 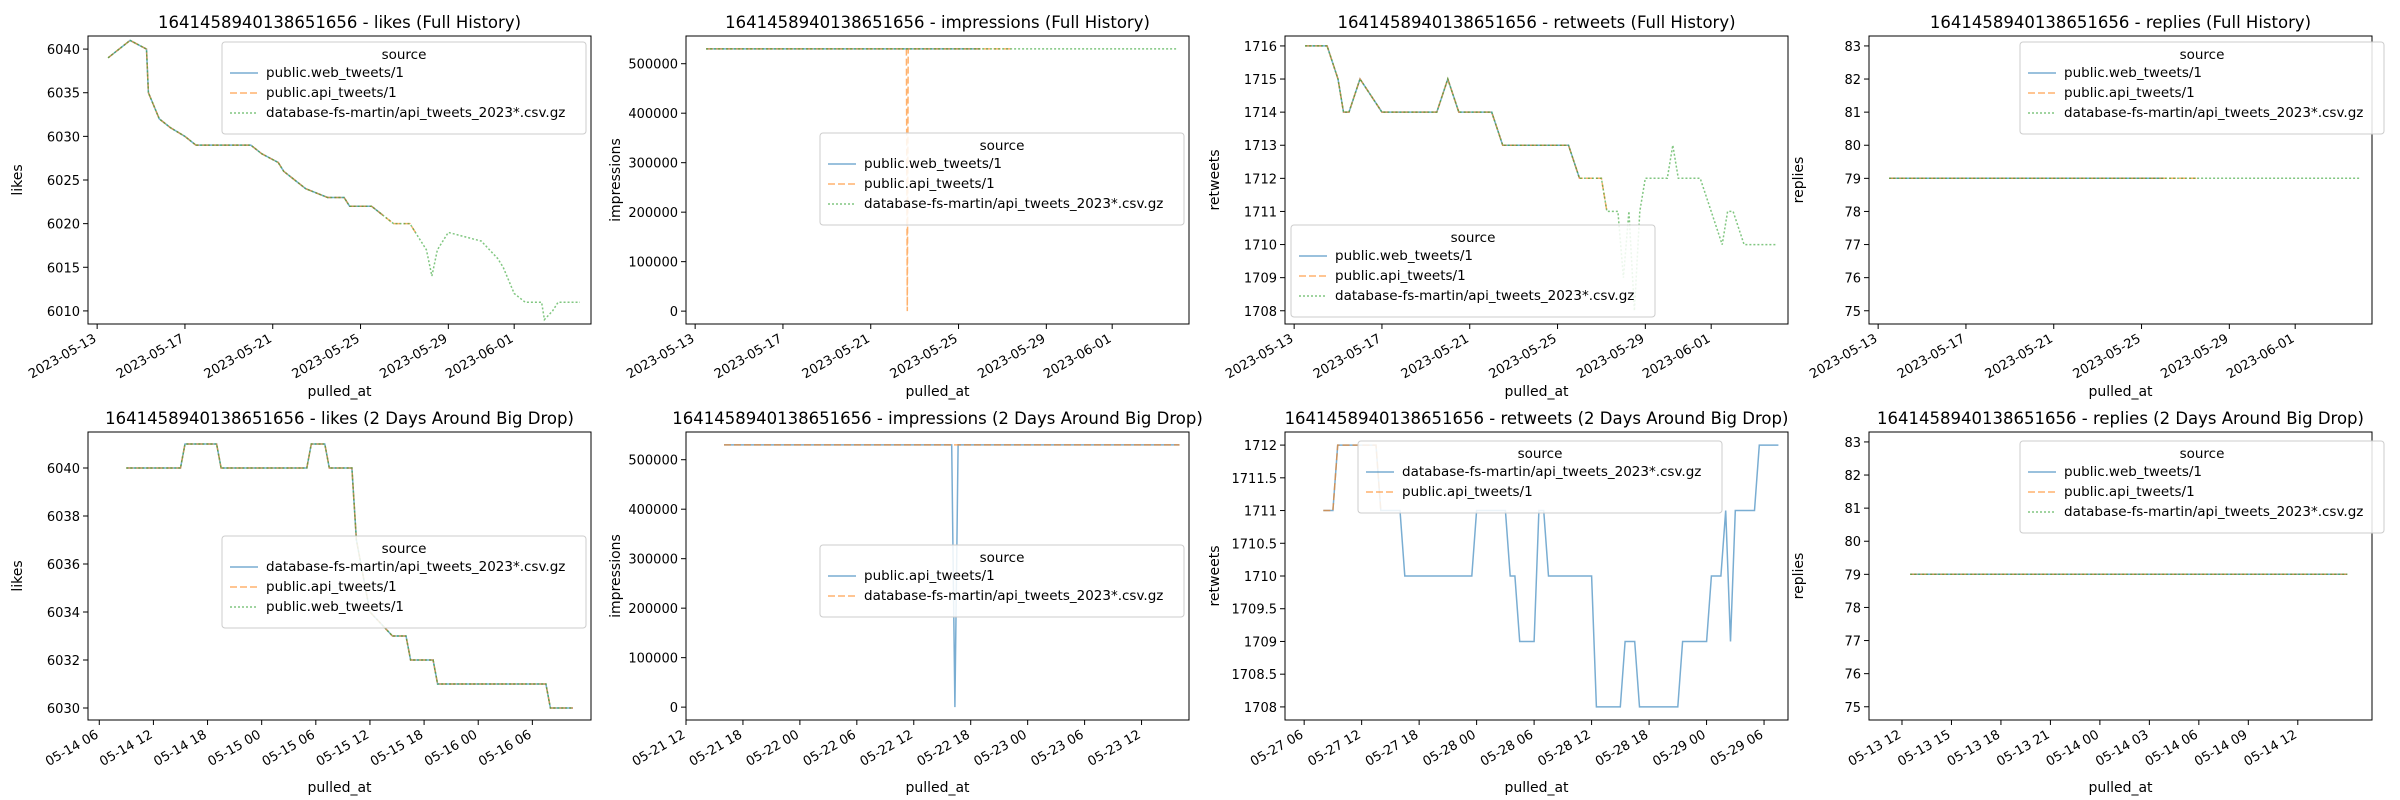 What do you see at coordinates (2073, 748) in the screenshot?
I see `x-tick-label: 05-14 00` at bounding box center [2073, 748].